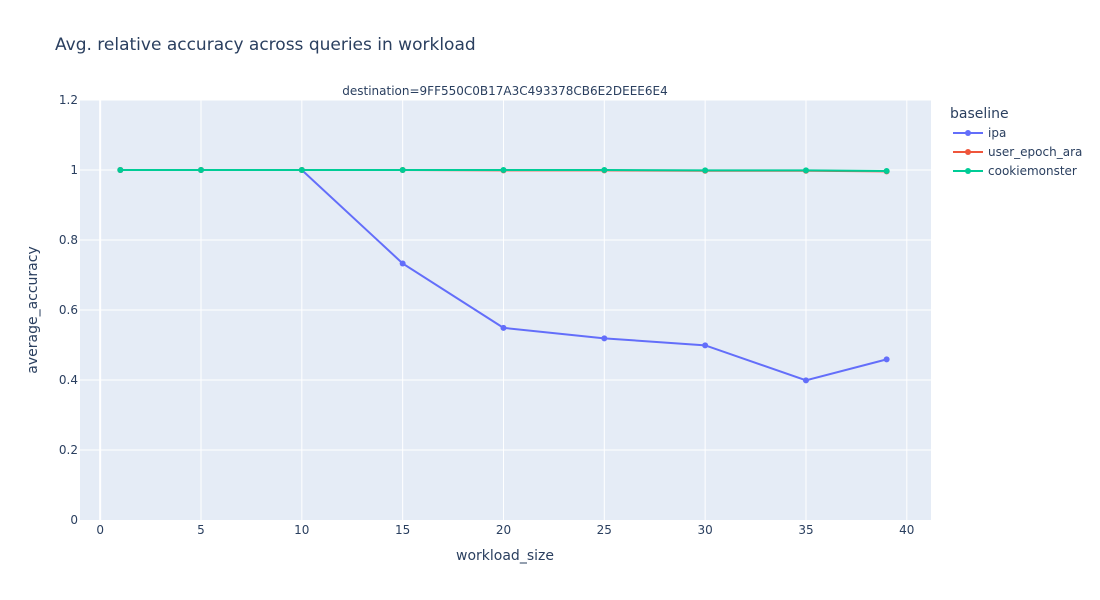  What do you see at coordinates (68, 380) in the screenshot?
I see `y-tick-label: 0.4` at bounding box center [68, 380].